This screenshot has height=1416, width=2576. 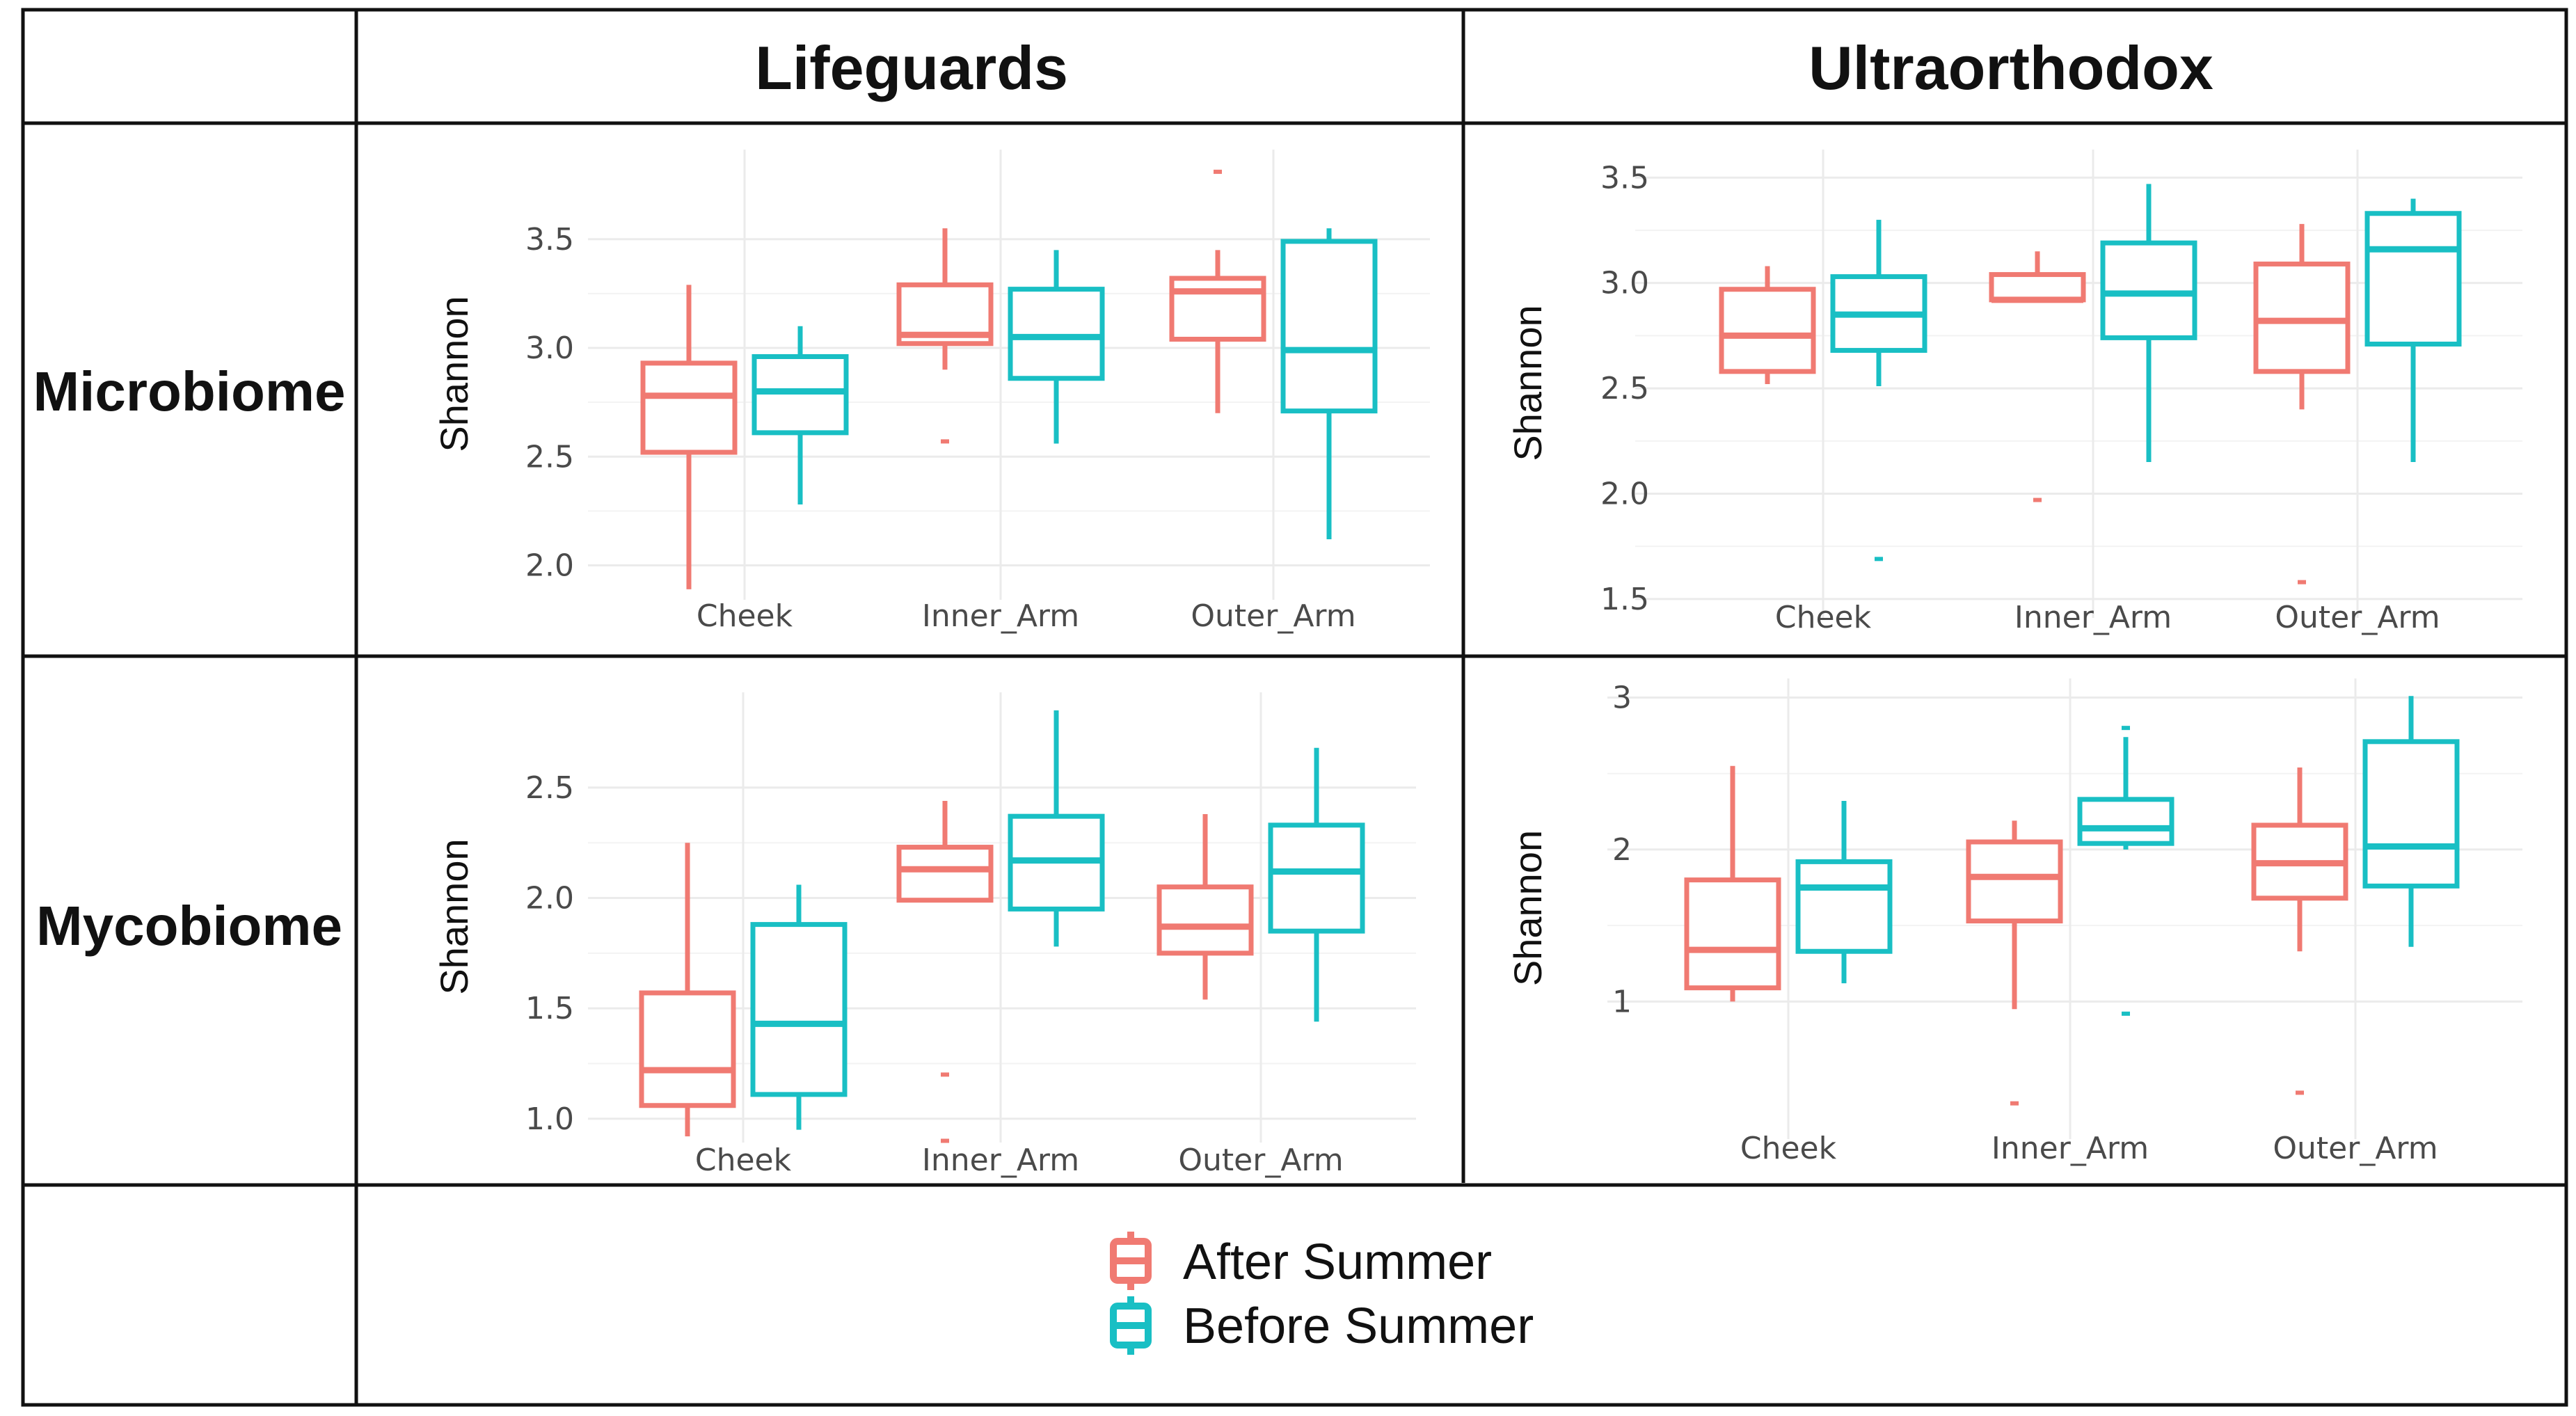 What do you see at coordinates (189, 926) in the screenshot?
I see `row-header-mycobiome: Mycobiome` at bounding box center [189, 926].